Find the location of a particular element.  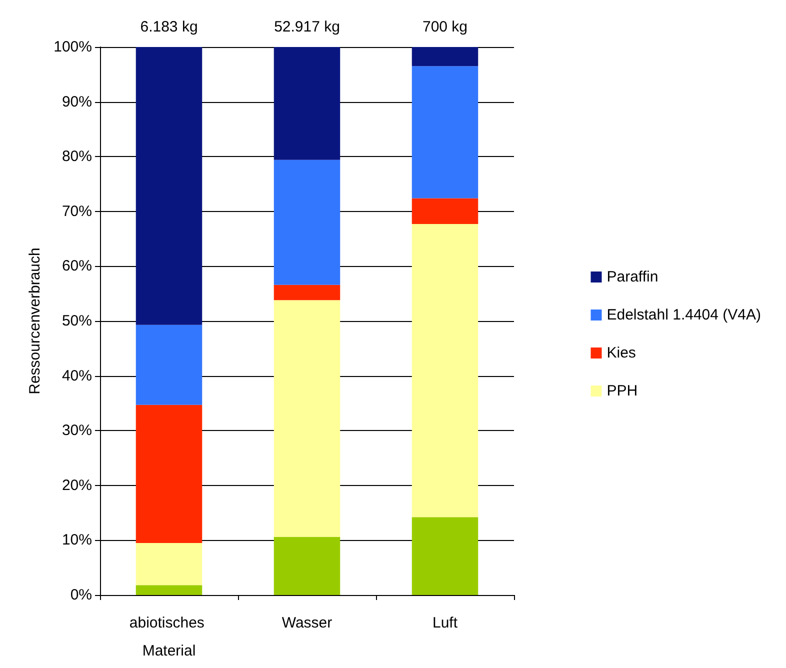

y-tick-label: 80% is located at coordinates (77, 157).